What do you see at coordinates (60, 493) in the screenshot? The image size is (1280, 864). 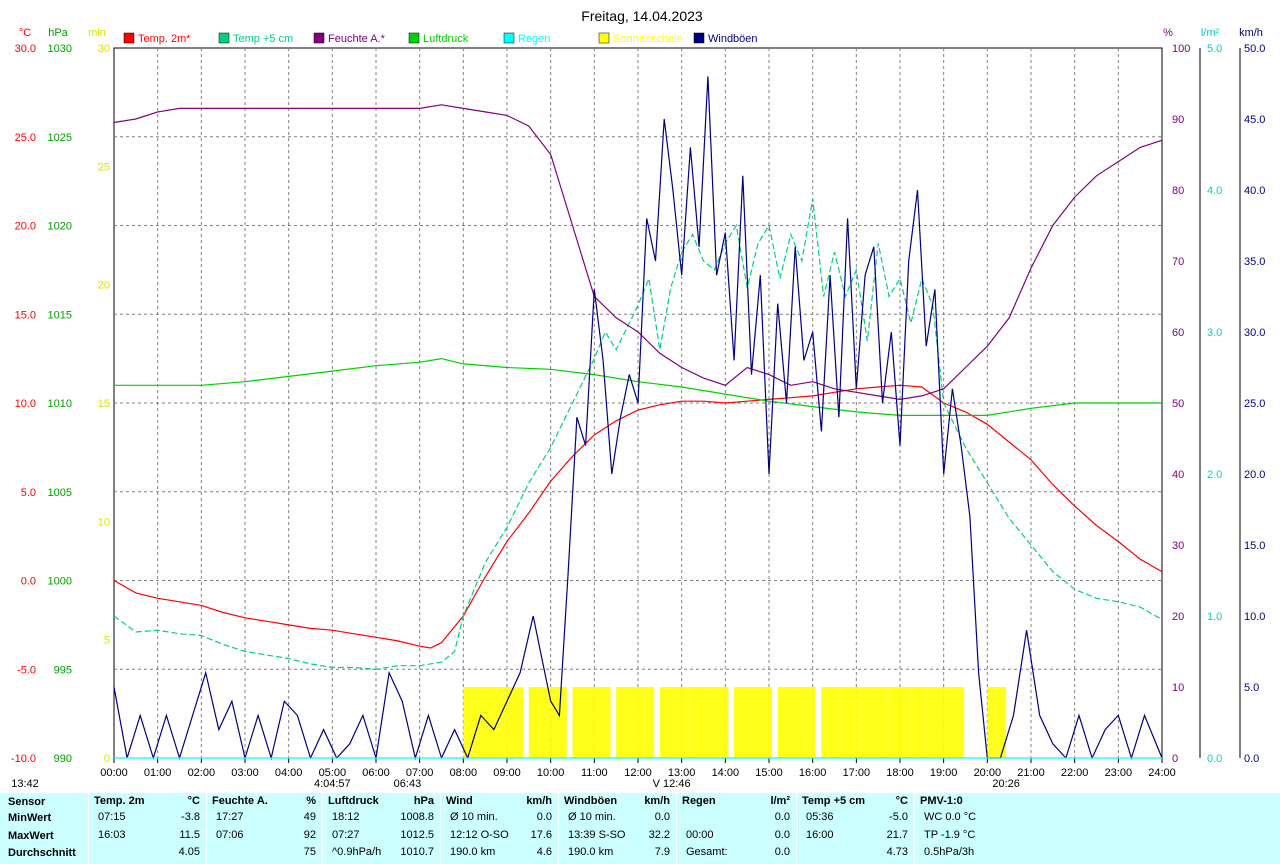 I see `pressure-tick-label: 1005` at bounding box center [60, 493].